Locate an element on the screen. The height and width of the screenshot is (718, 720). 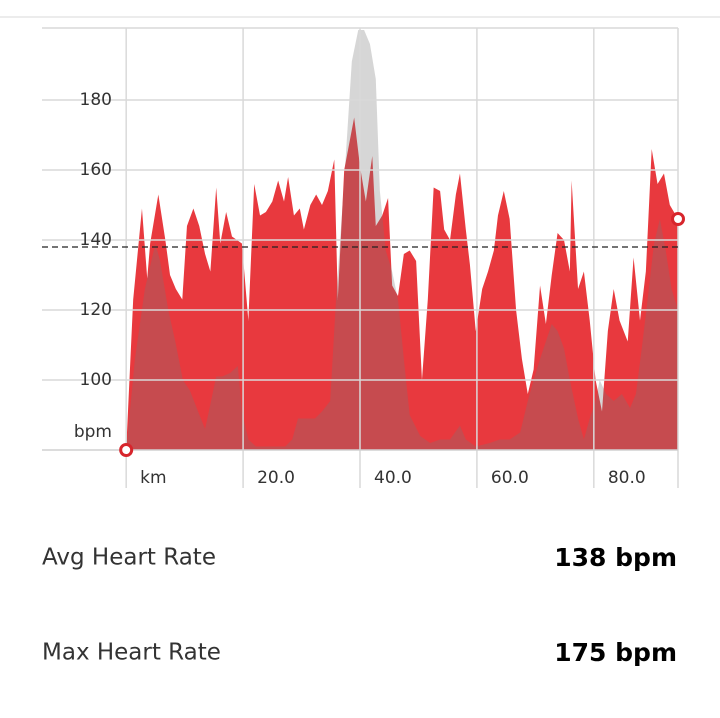
stat-label: Max Heart Rate is located at coordinates (131, 653).